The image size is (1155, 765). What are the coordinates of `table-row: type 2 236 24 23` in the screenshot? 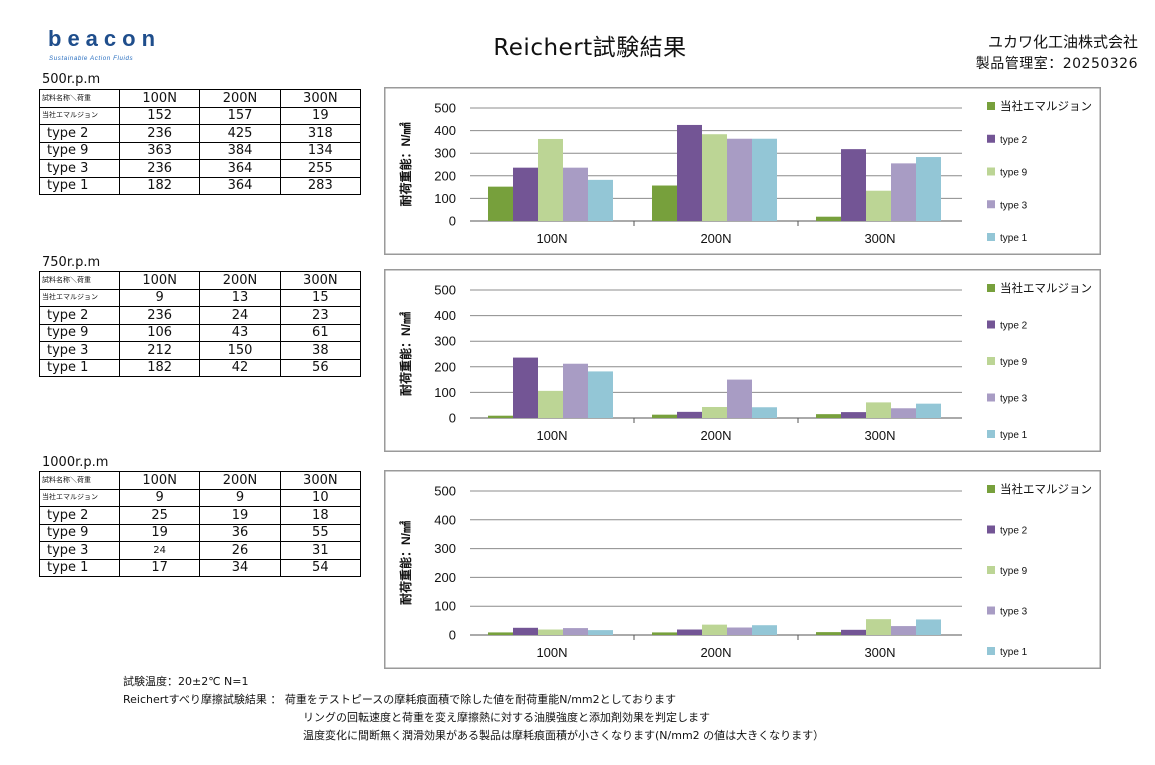 It's located at (200, 315).